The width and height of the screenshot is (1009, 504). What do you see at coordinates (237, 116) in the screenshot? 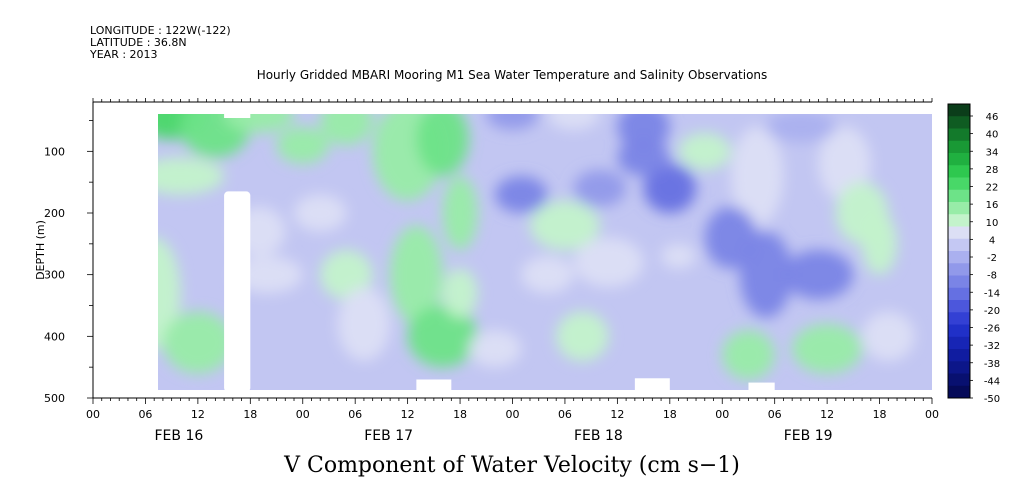
I see `missing-data-top` at bounding box center [237, 116].